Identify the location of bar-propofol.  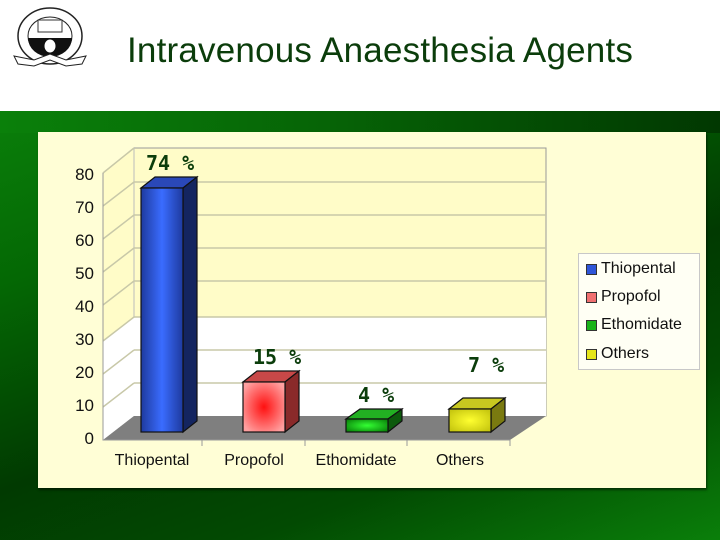
(271, 401).